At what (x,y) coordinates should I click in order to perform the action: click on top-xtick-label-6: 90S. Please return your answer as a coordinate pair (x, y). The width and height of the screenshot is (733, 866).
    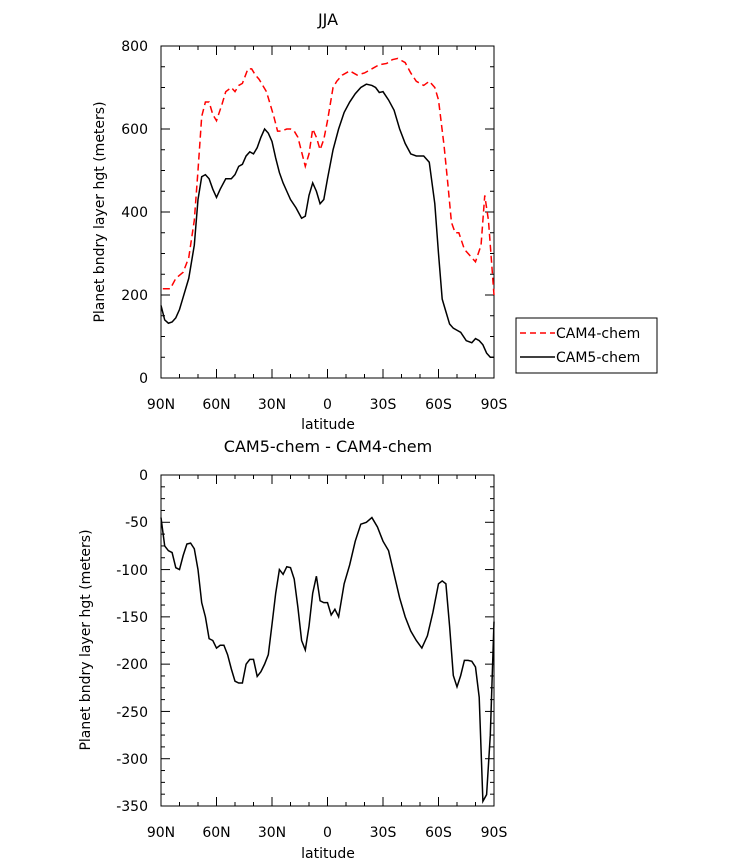
    Looking at the image, I should click on (494, 405).